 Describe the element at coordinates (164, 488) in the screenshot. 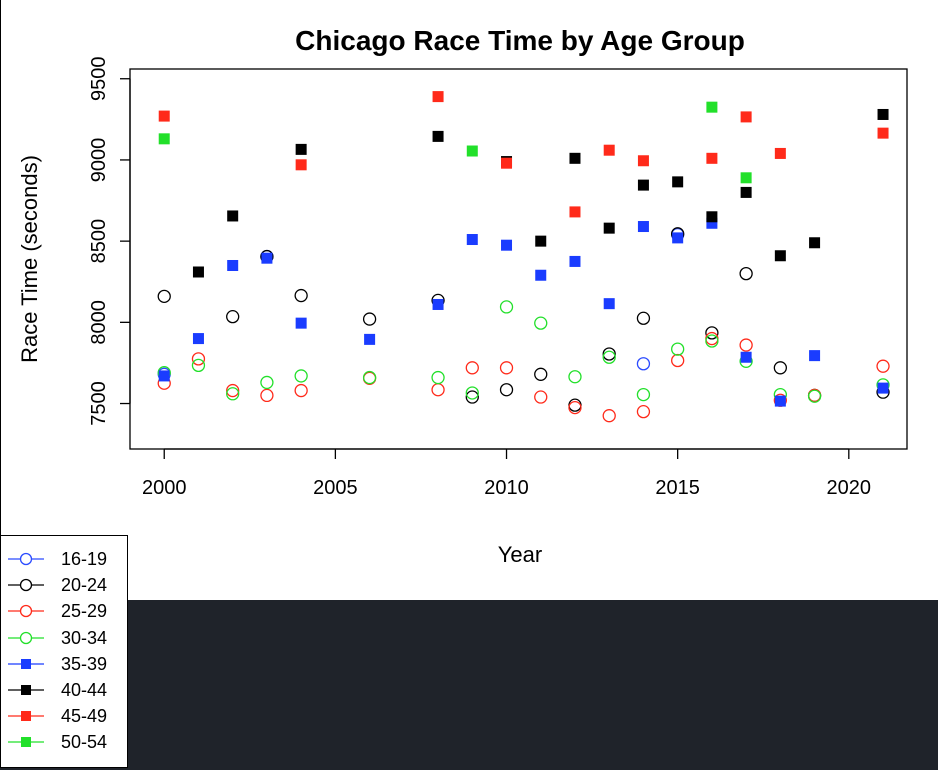

I see `x-tick-label: 2000` at that location.